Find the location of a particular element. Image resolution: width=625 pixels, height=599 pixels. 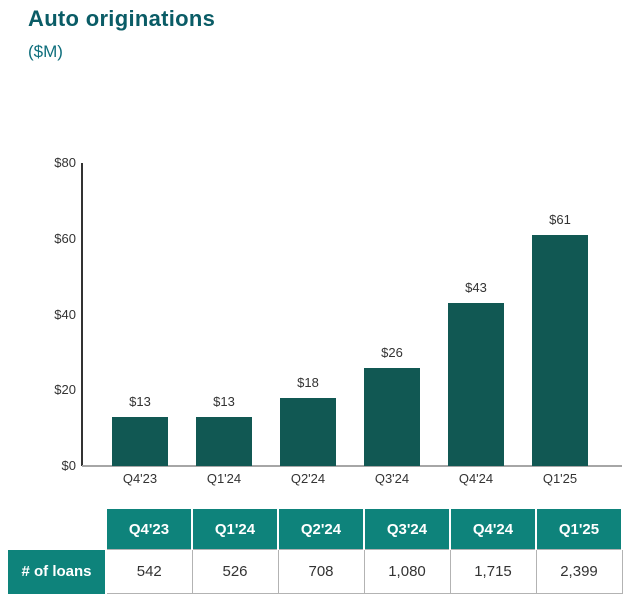

table-value-cell: 542 is located at coordinates (149, 571).